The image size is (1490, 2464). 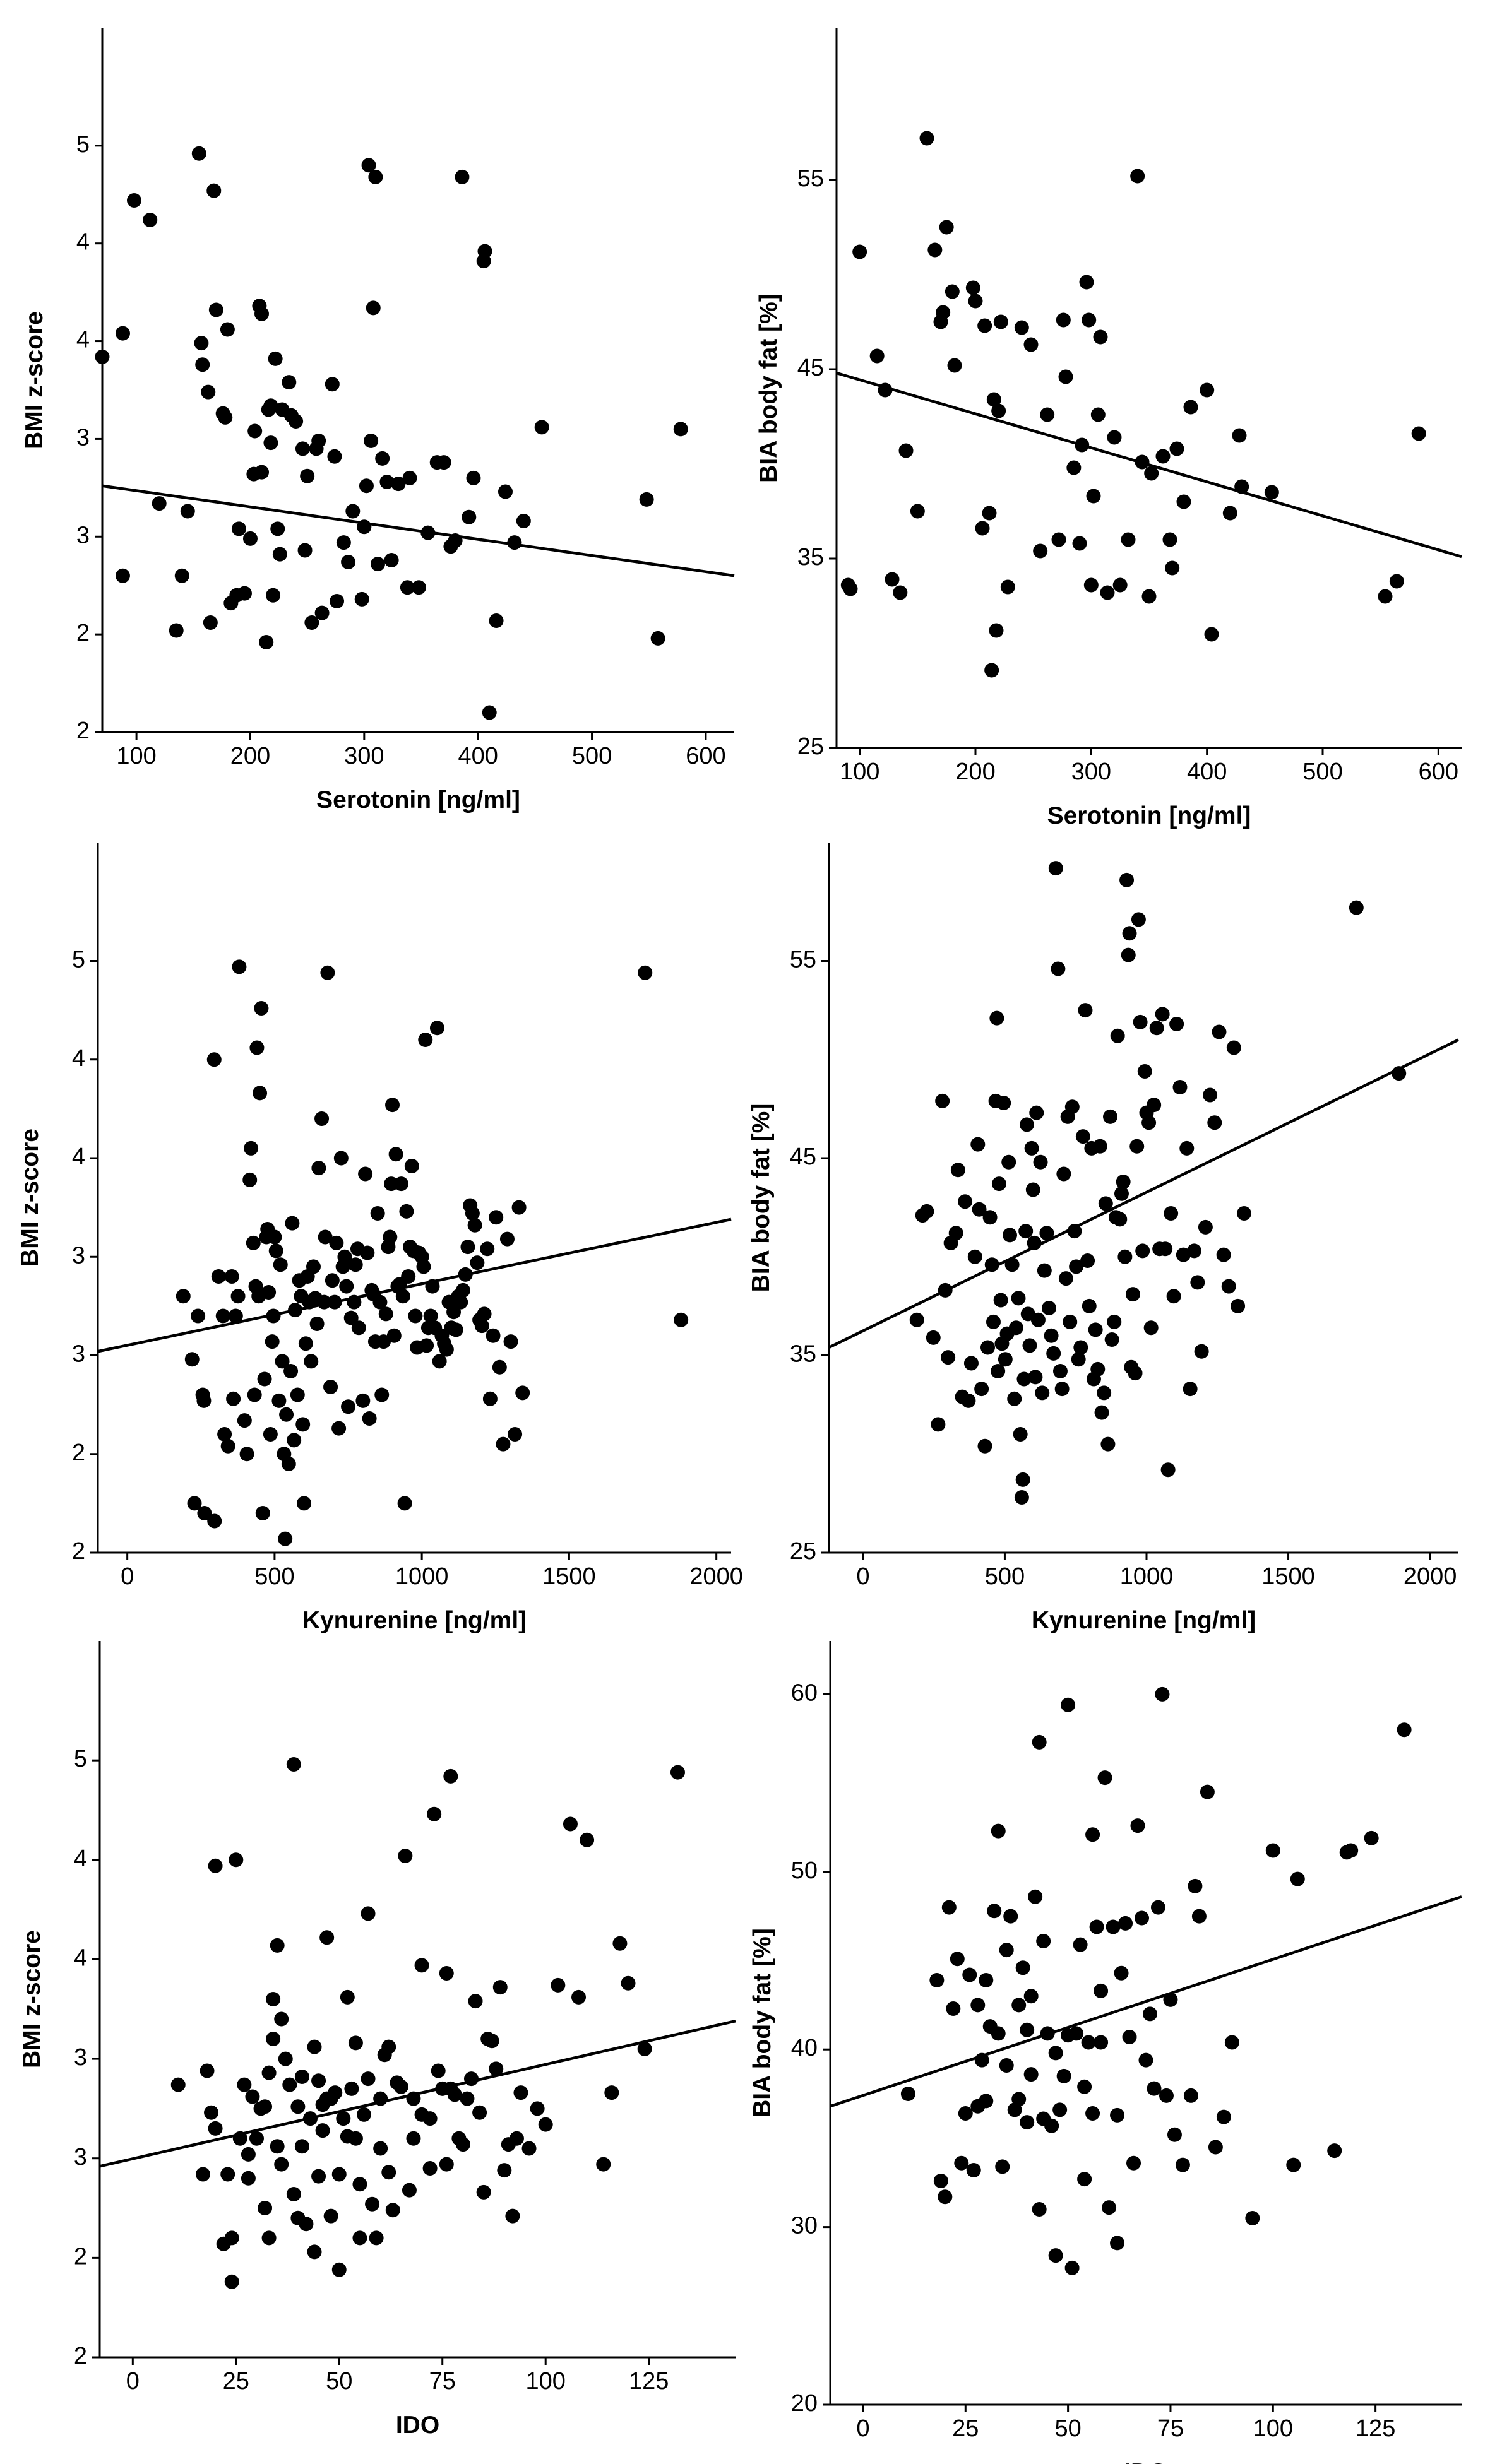 I want to click on y-tick-label: 20, so click(x=804, y=2404).